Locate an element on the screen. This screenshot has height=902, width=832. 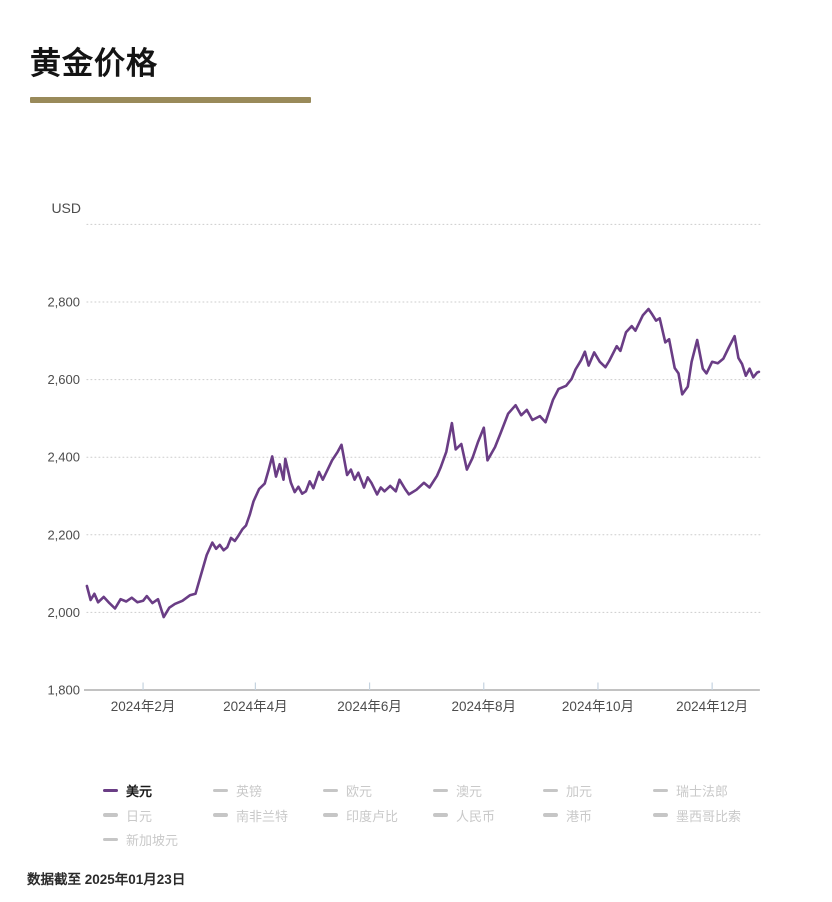
y-axis-unit-label: USD is located at coordinates (66, 208).